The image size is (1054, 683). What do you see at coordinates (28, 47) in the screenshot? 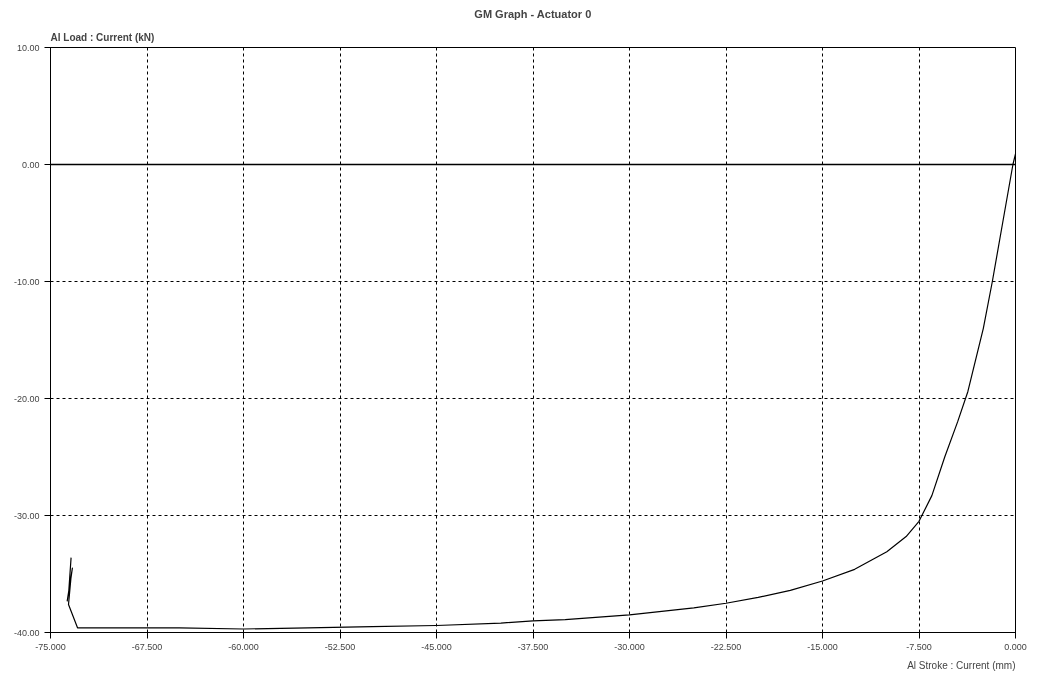
I see `y-tick-label: 10.00` at bounding box center [28, 47].